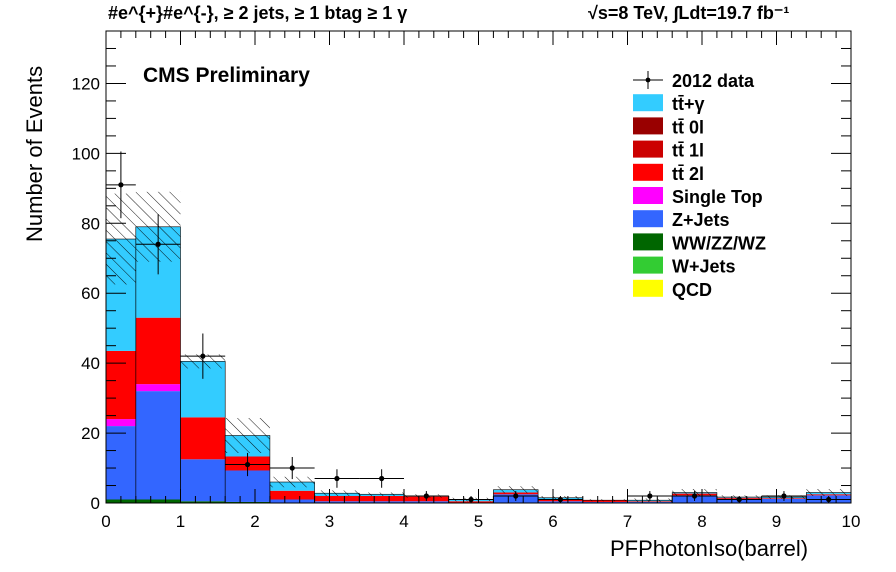 This screenshot has height=572, width=896. What do you see at coordinates (776, 521) in the screenshot?
I see `x-tick-label-9: 9` at bounding box center [776, 521].